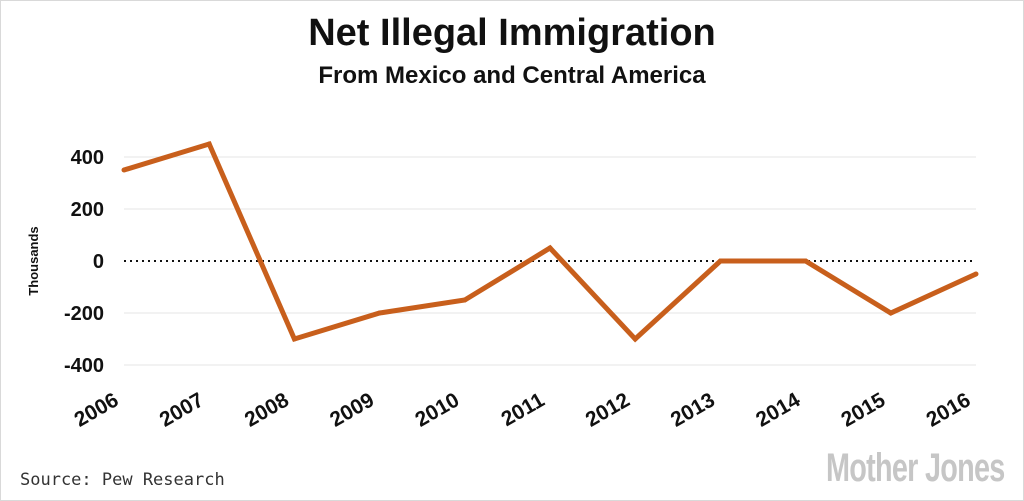  What do you see at coordinates (693, 409) in the screenshot?
I see `x-tick-label: 2013` at bounding box center [693, 409].